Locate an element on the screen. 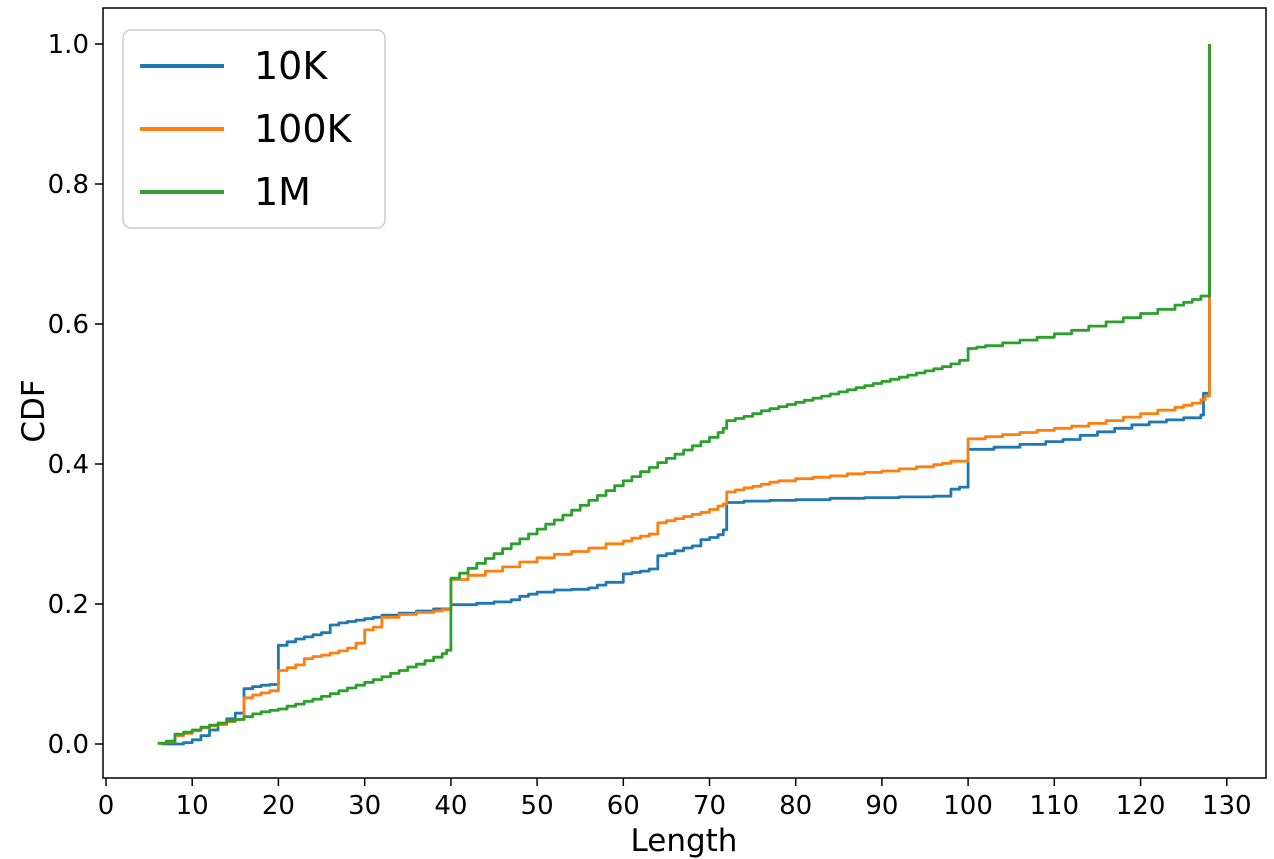 Image resolution: width=1274 pixels, height=859 pixels. x-tick-label: 0 is located at coordinates (106, 806).